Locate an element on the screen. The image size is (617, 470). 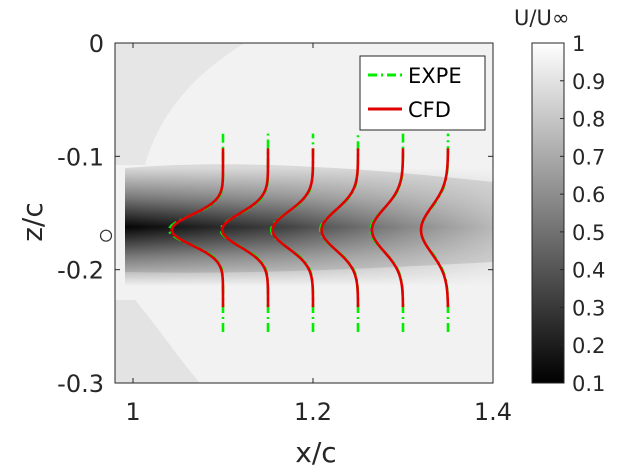
y-tick-label: -0.1 is located at coordinates (80, 157).